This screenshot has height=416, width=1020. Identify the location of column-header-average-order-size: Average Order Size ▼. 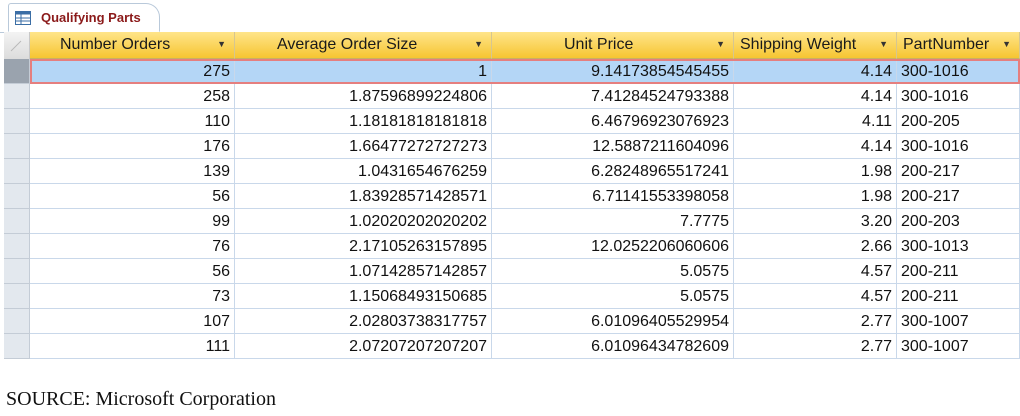
(363, 45).